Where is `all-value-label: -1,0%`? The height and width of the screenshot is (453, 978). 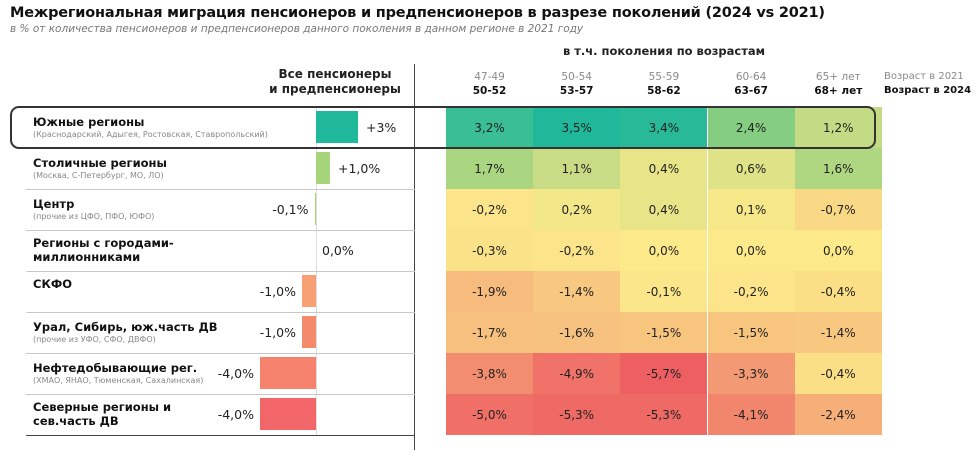
all-value-label: -1,0% is located at coordinates (277, 291).